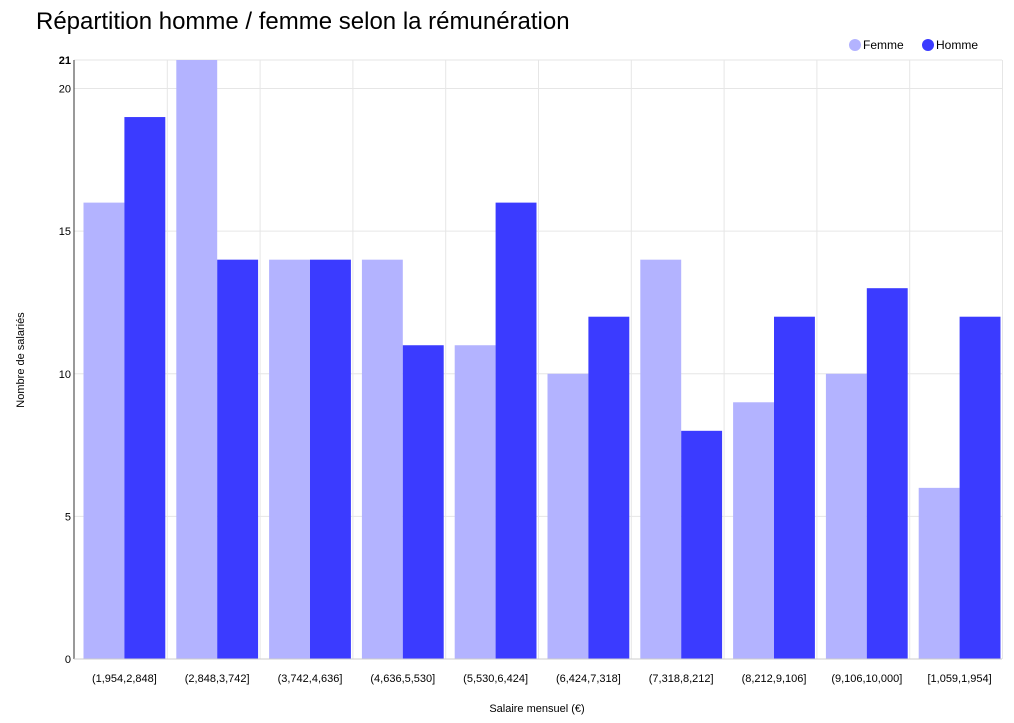 Image resolution: width=1014 pixels, height=723 pixels. Describe the element at coordinates (495, 679) in the screenshot. I see `x-tick-label: (5,530,6,424]` at that location.